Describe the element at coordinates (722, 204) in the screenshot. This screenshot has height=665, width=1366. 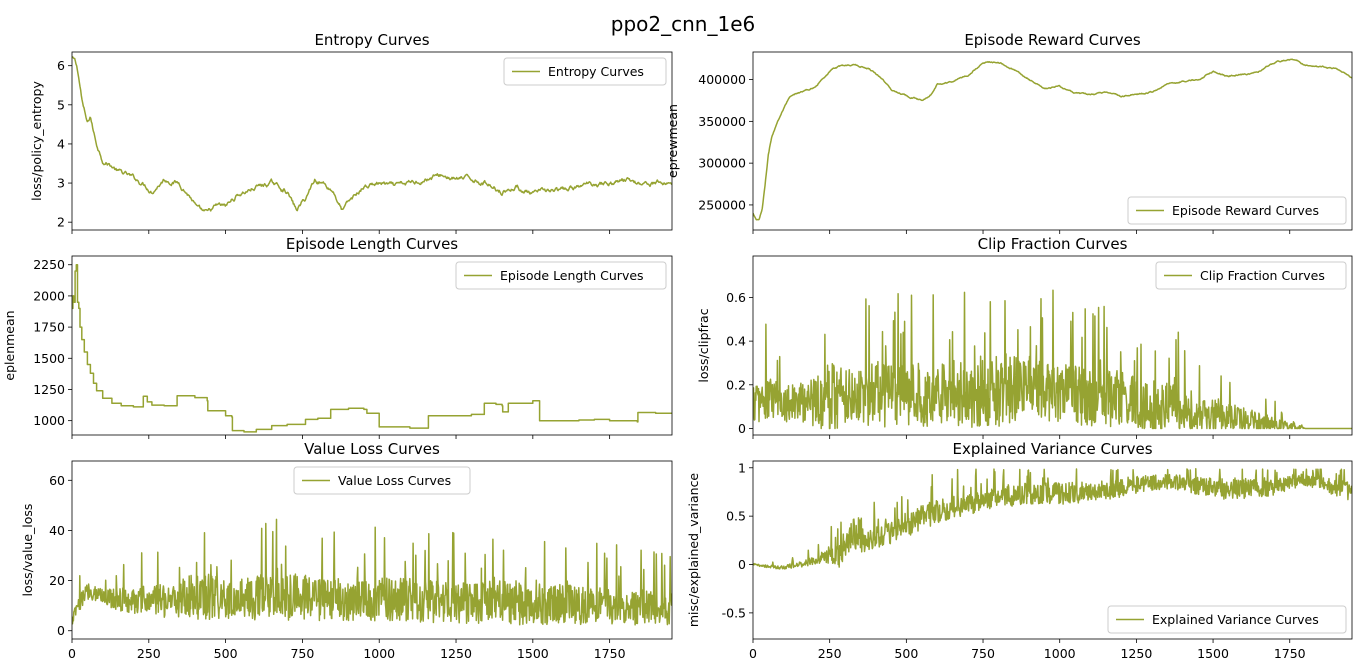
I see `y-tick-label: 250000` at that location.